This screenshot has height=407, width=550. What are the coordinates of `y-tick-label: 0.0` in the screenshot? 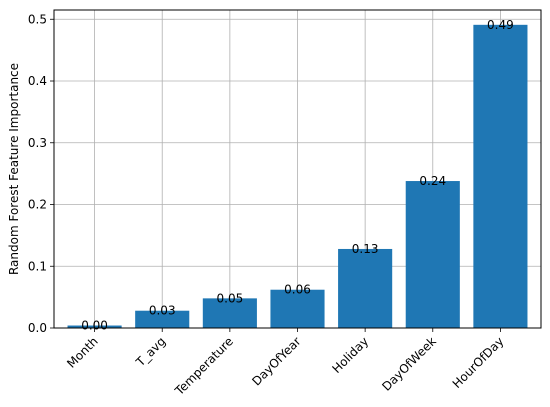 It's located at (37, 328).